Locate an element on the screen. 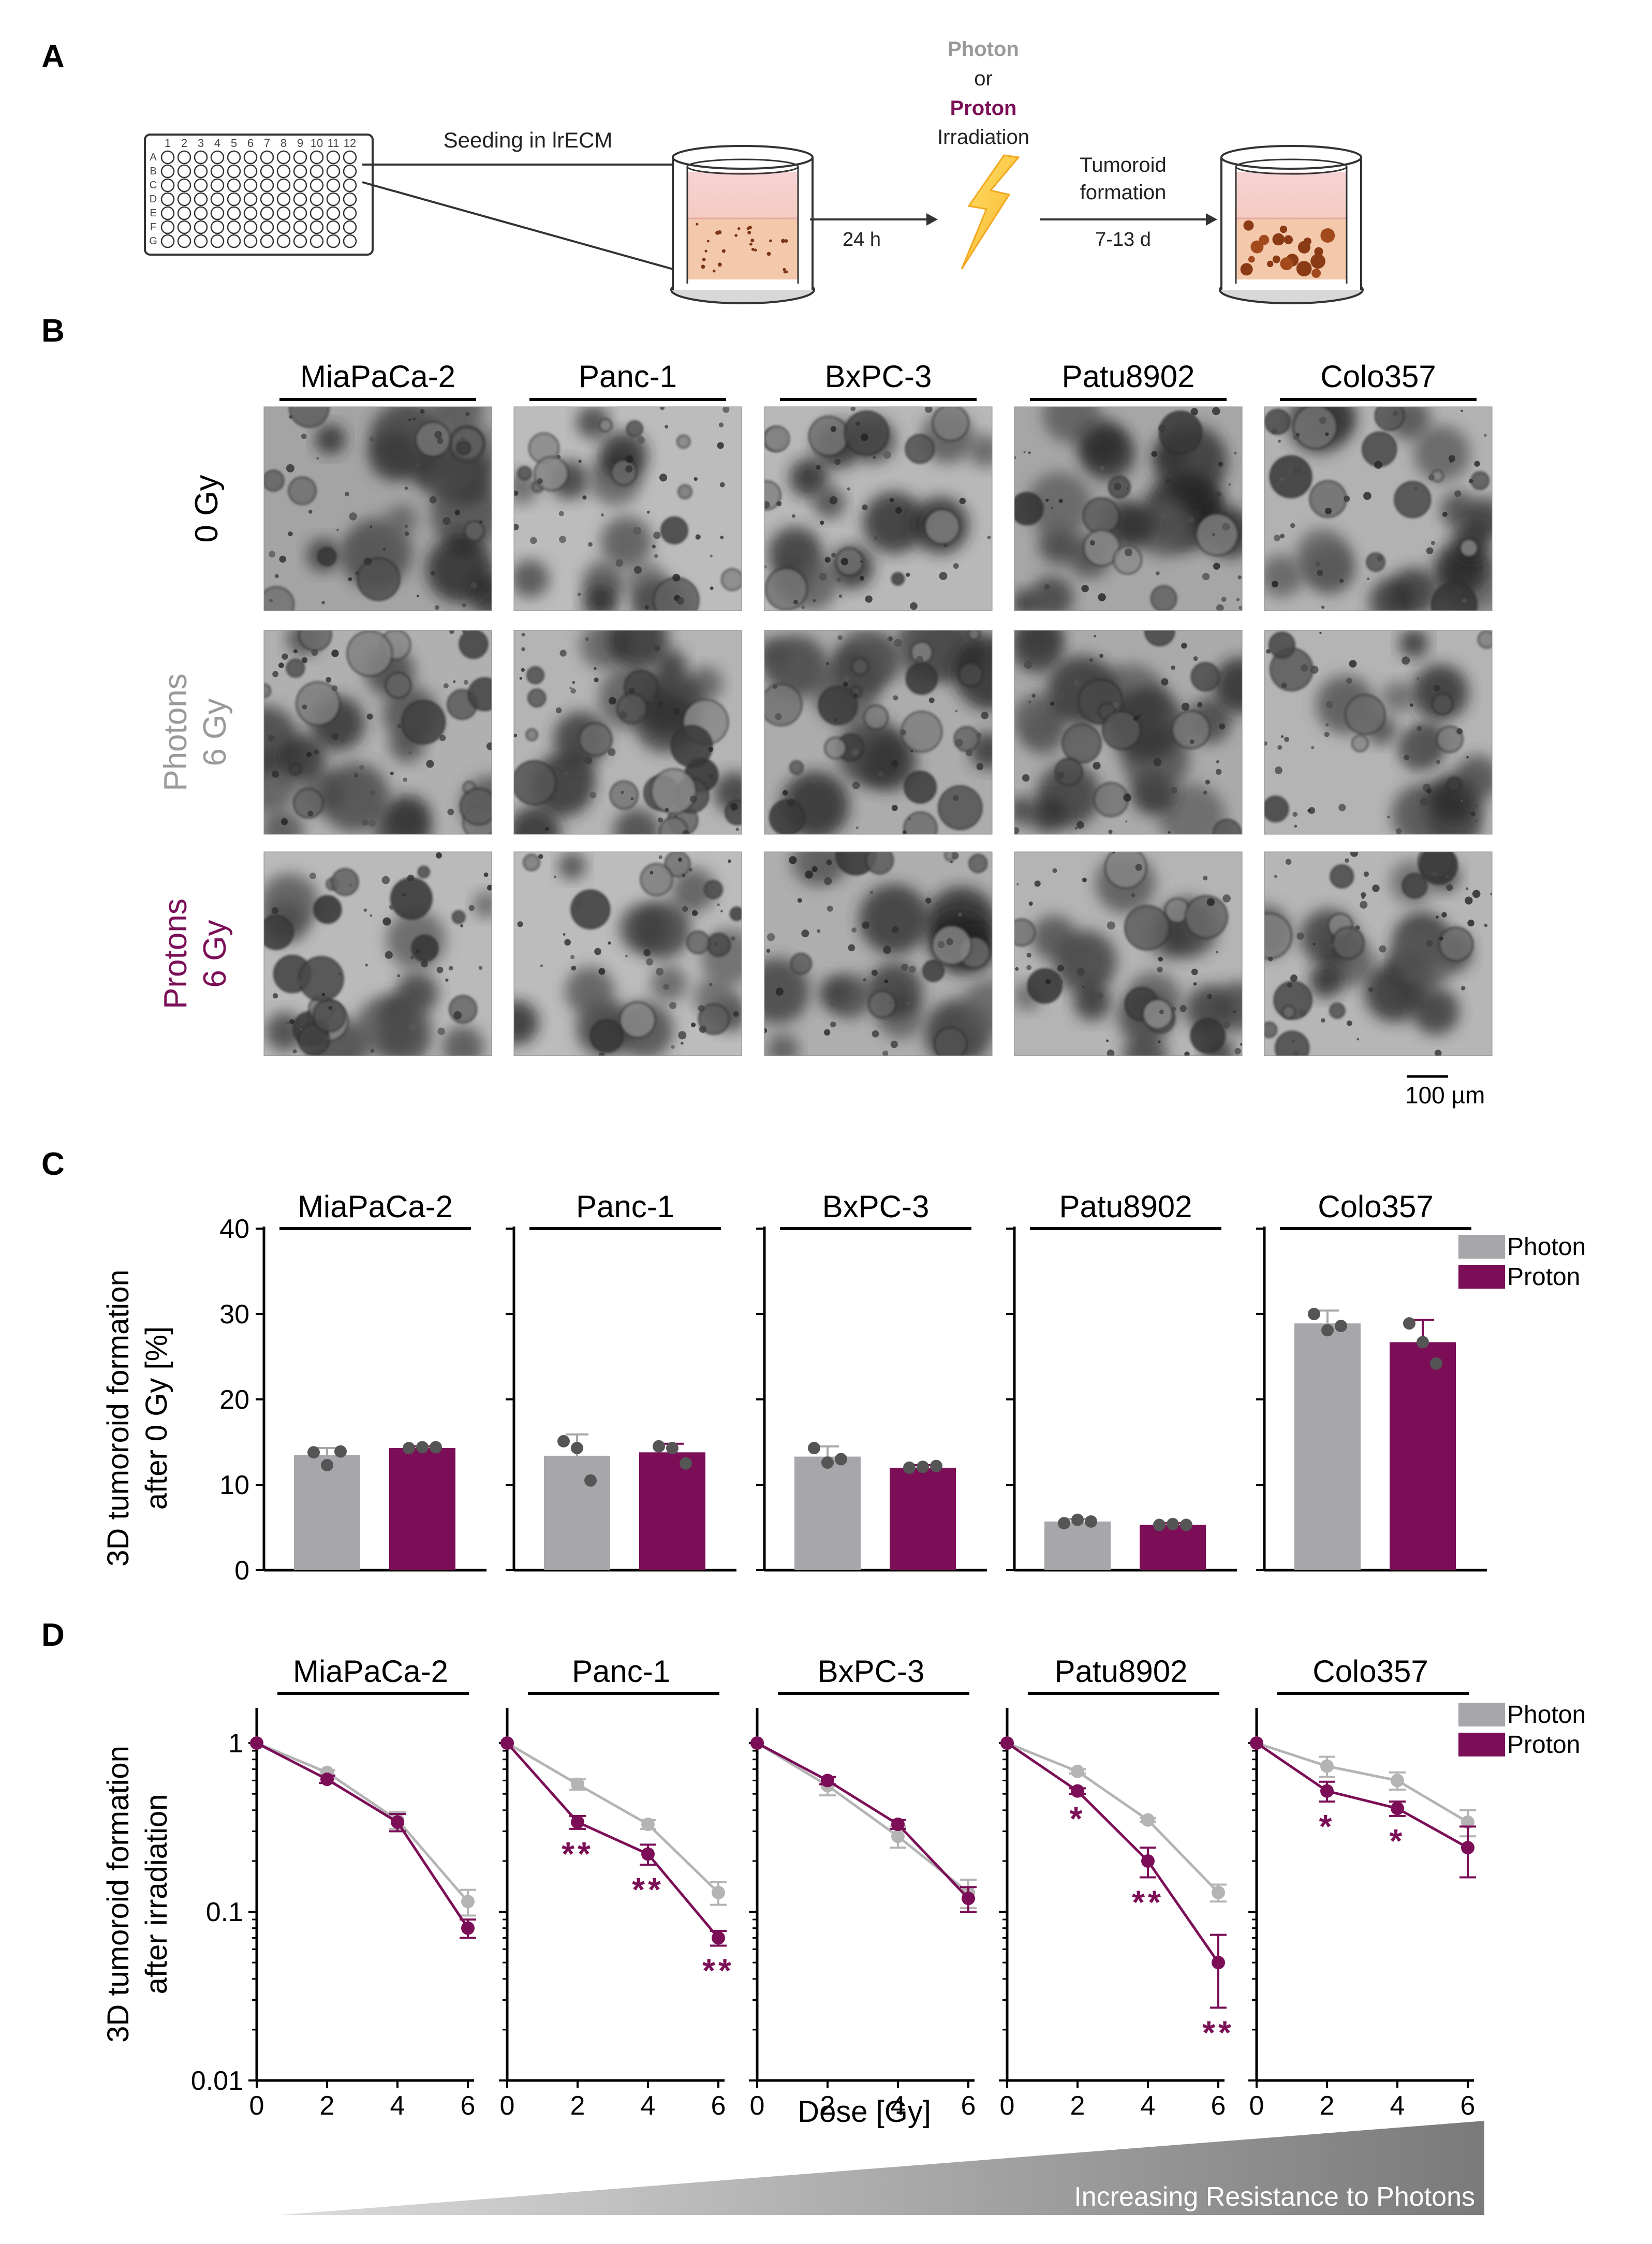 The image size is (1652, 2244). bar-proton is located at coordinates (1423, 1456).